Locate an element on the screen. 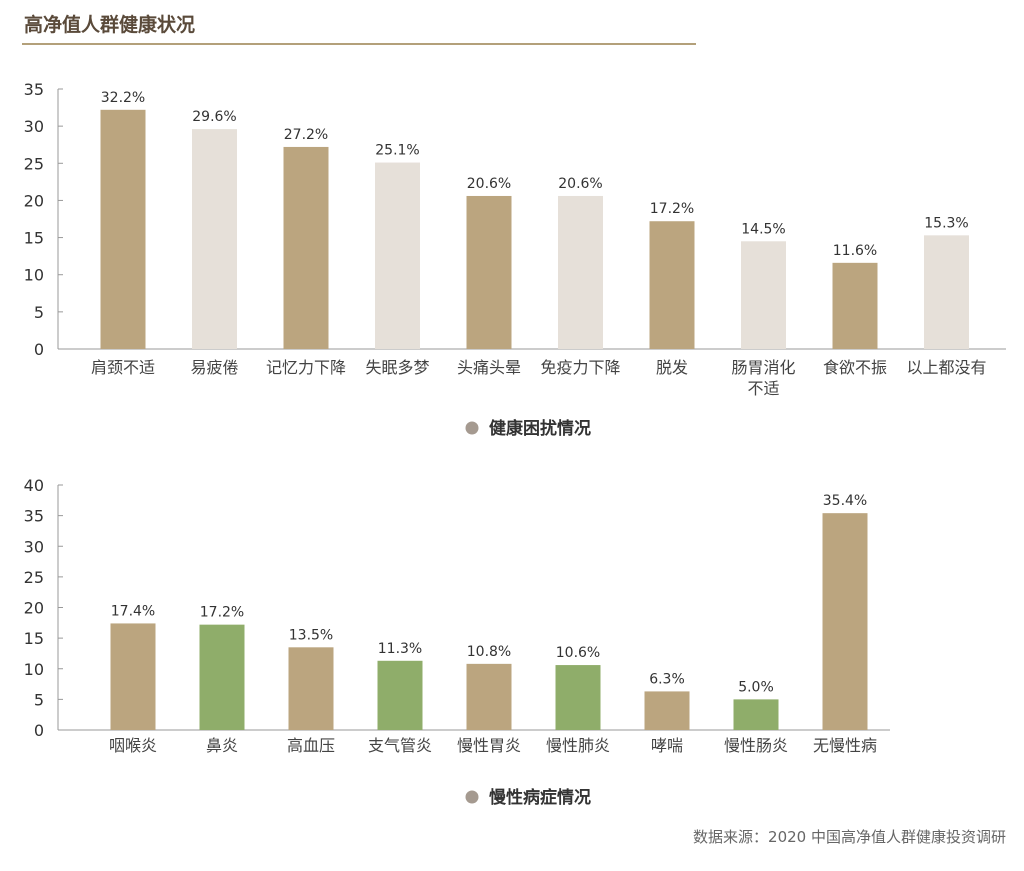 The width and height of the screenshot is (1024, 871). x-tick-label: 易疲倦 is located at coordinates (214, 367).